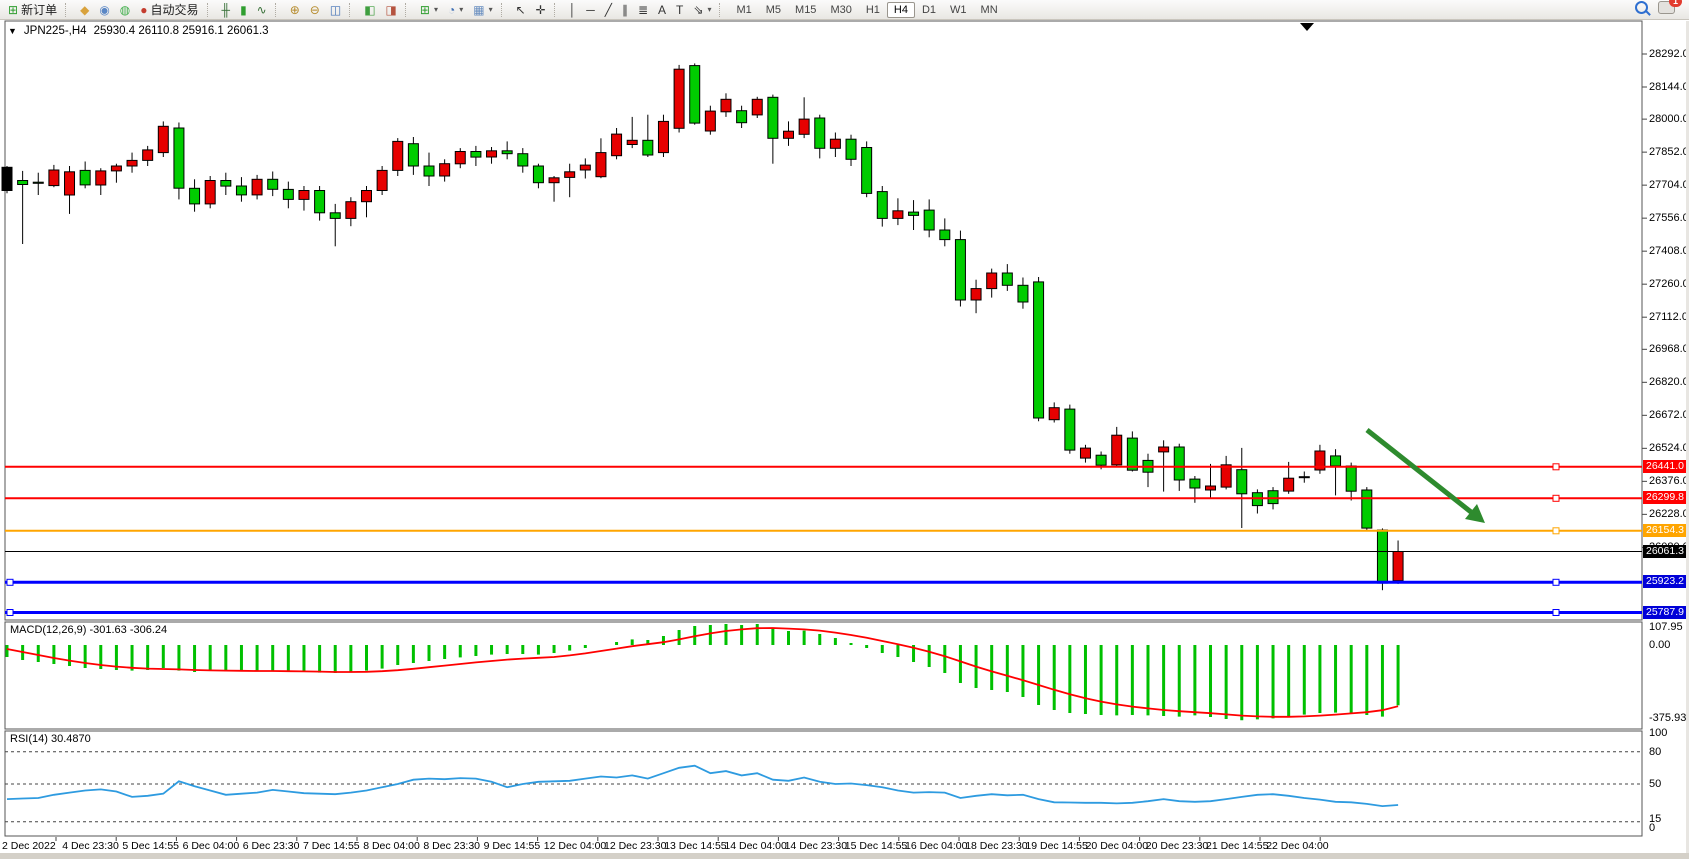 The image size is (1689, 859). I want to click on price-tick-label: 27852.0, so click(1669, 152).